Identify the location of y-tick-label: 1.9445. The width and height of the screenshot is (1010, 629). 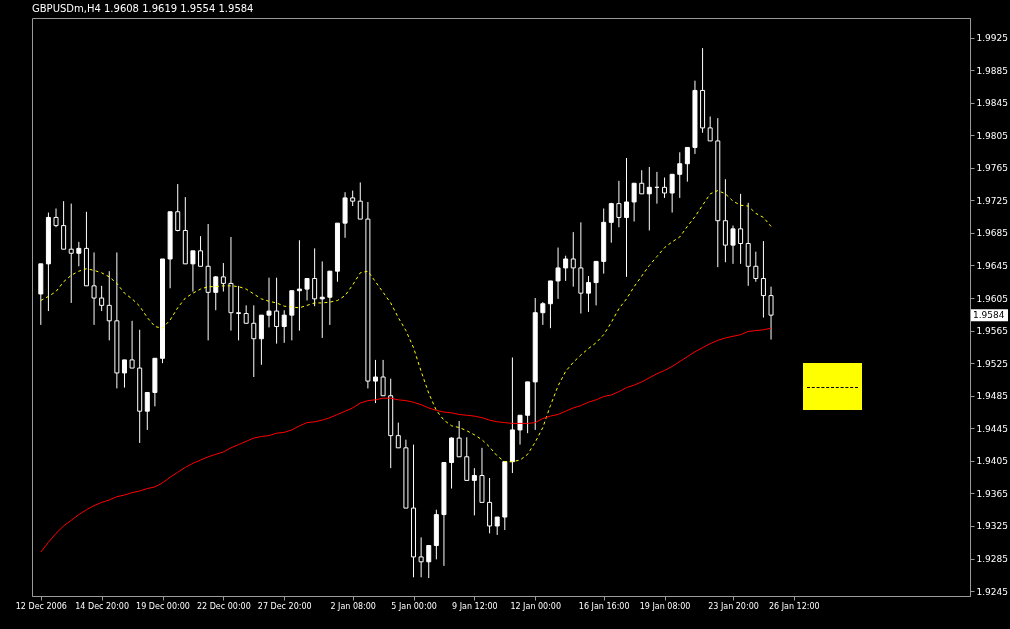
(992, 428).